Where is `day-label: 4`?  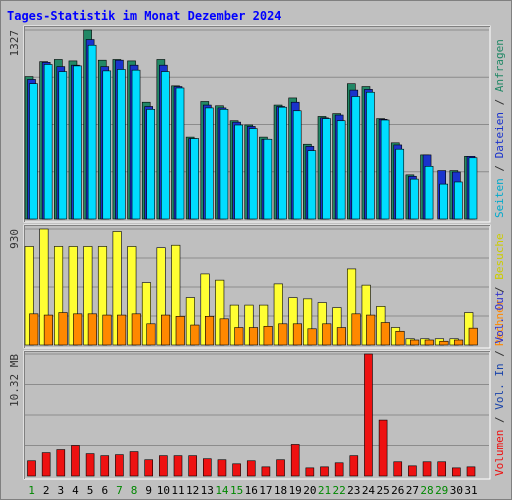
day-label: 4 is located at coordinates (75, 490).